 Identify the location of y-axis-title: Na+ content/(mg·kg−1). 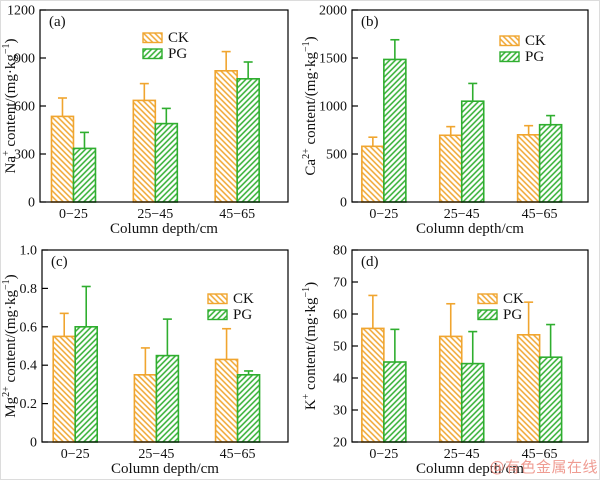
(10, 105).